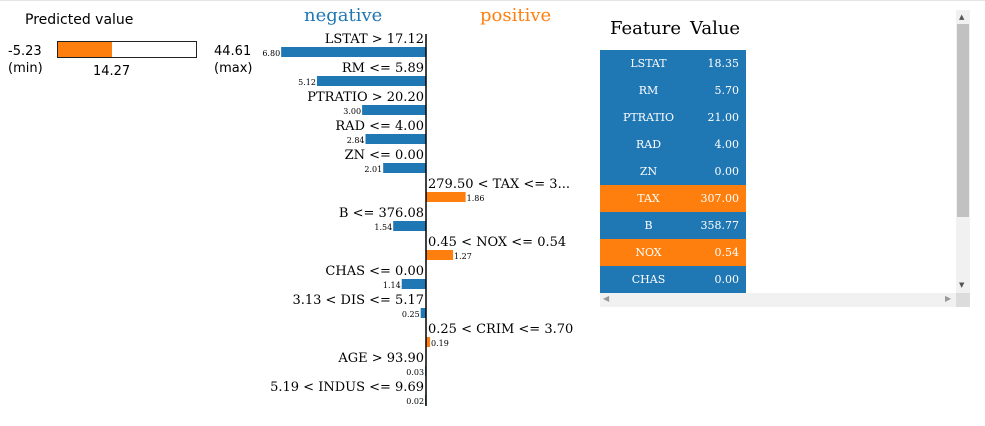  I want to click on predicted-value-title: Predicted value, so click(79, 20).